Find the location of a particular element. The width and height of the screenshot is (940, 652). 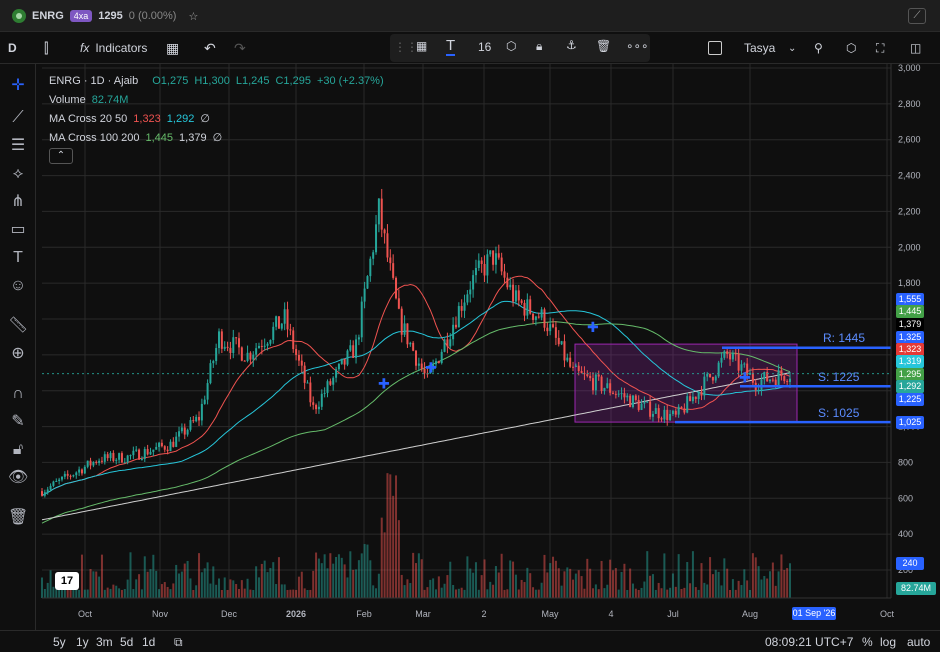

pattern-icon: ⟡ is located at coordinates (18, 173).